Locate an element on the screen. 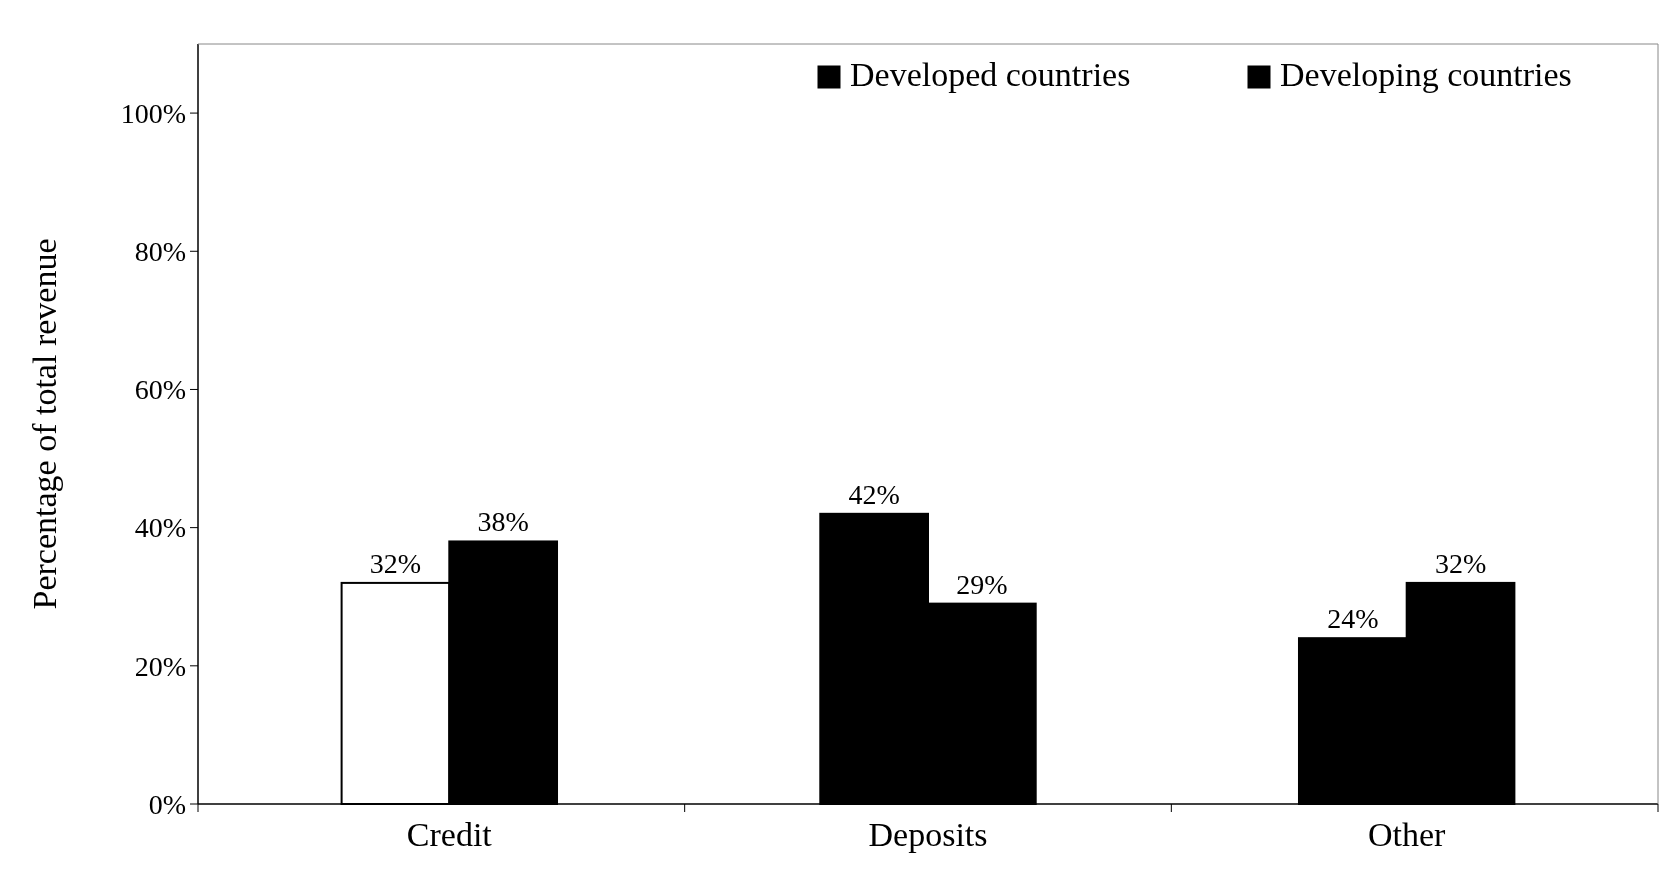  x-tick-label: Credit is located at coordinates (449, 834).